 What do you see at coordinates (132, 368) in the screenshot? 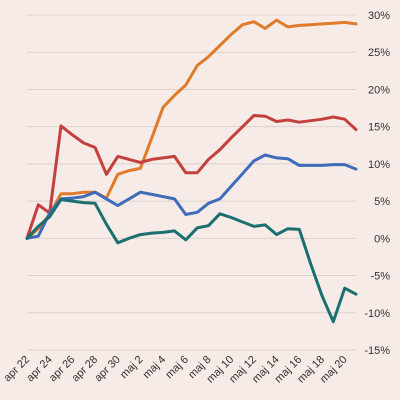
I see `x-tick-label: maj 2` at bounding box center [132, 368].